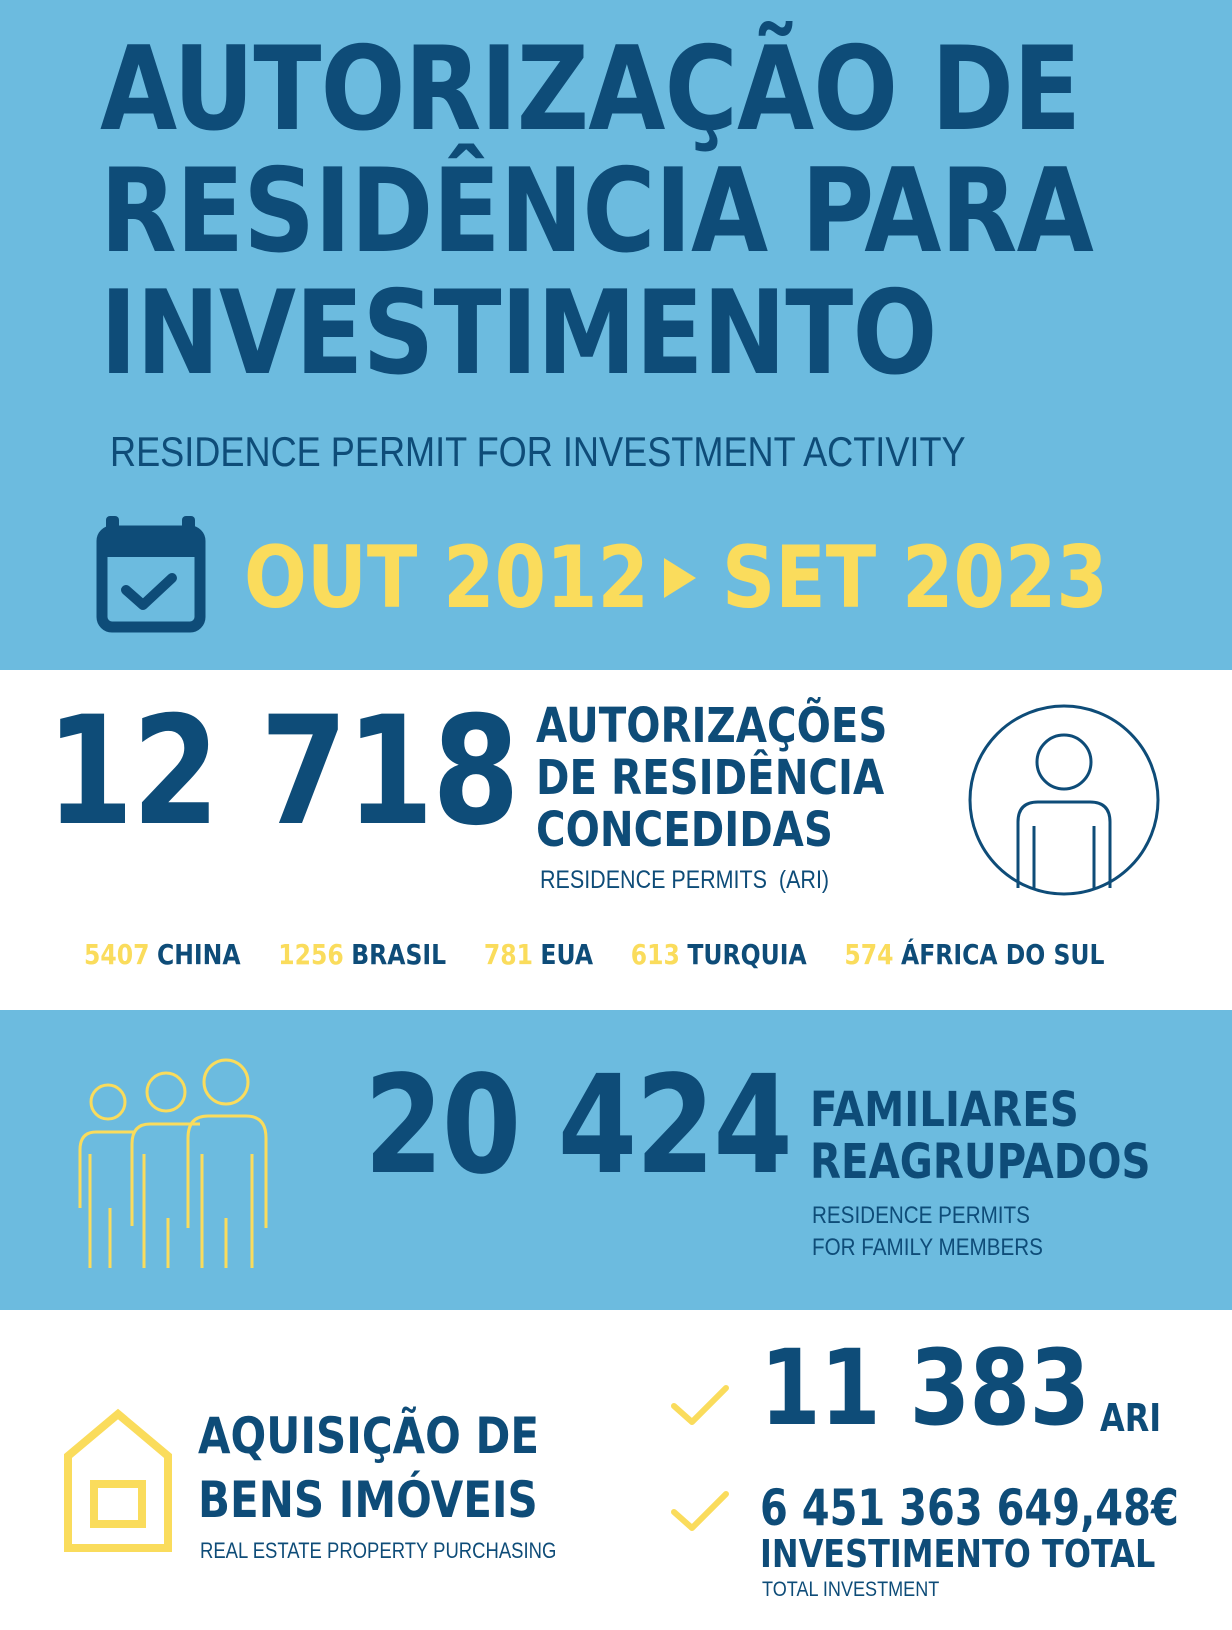  I want to click on permits-label-line-3: CONCEDIDAS, so click(684, 830).